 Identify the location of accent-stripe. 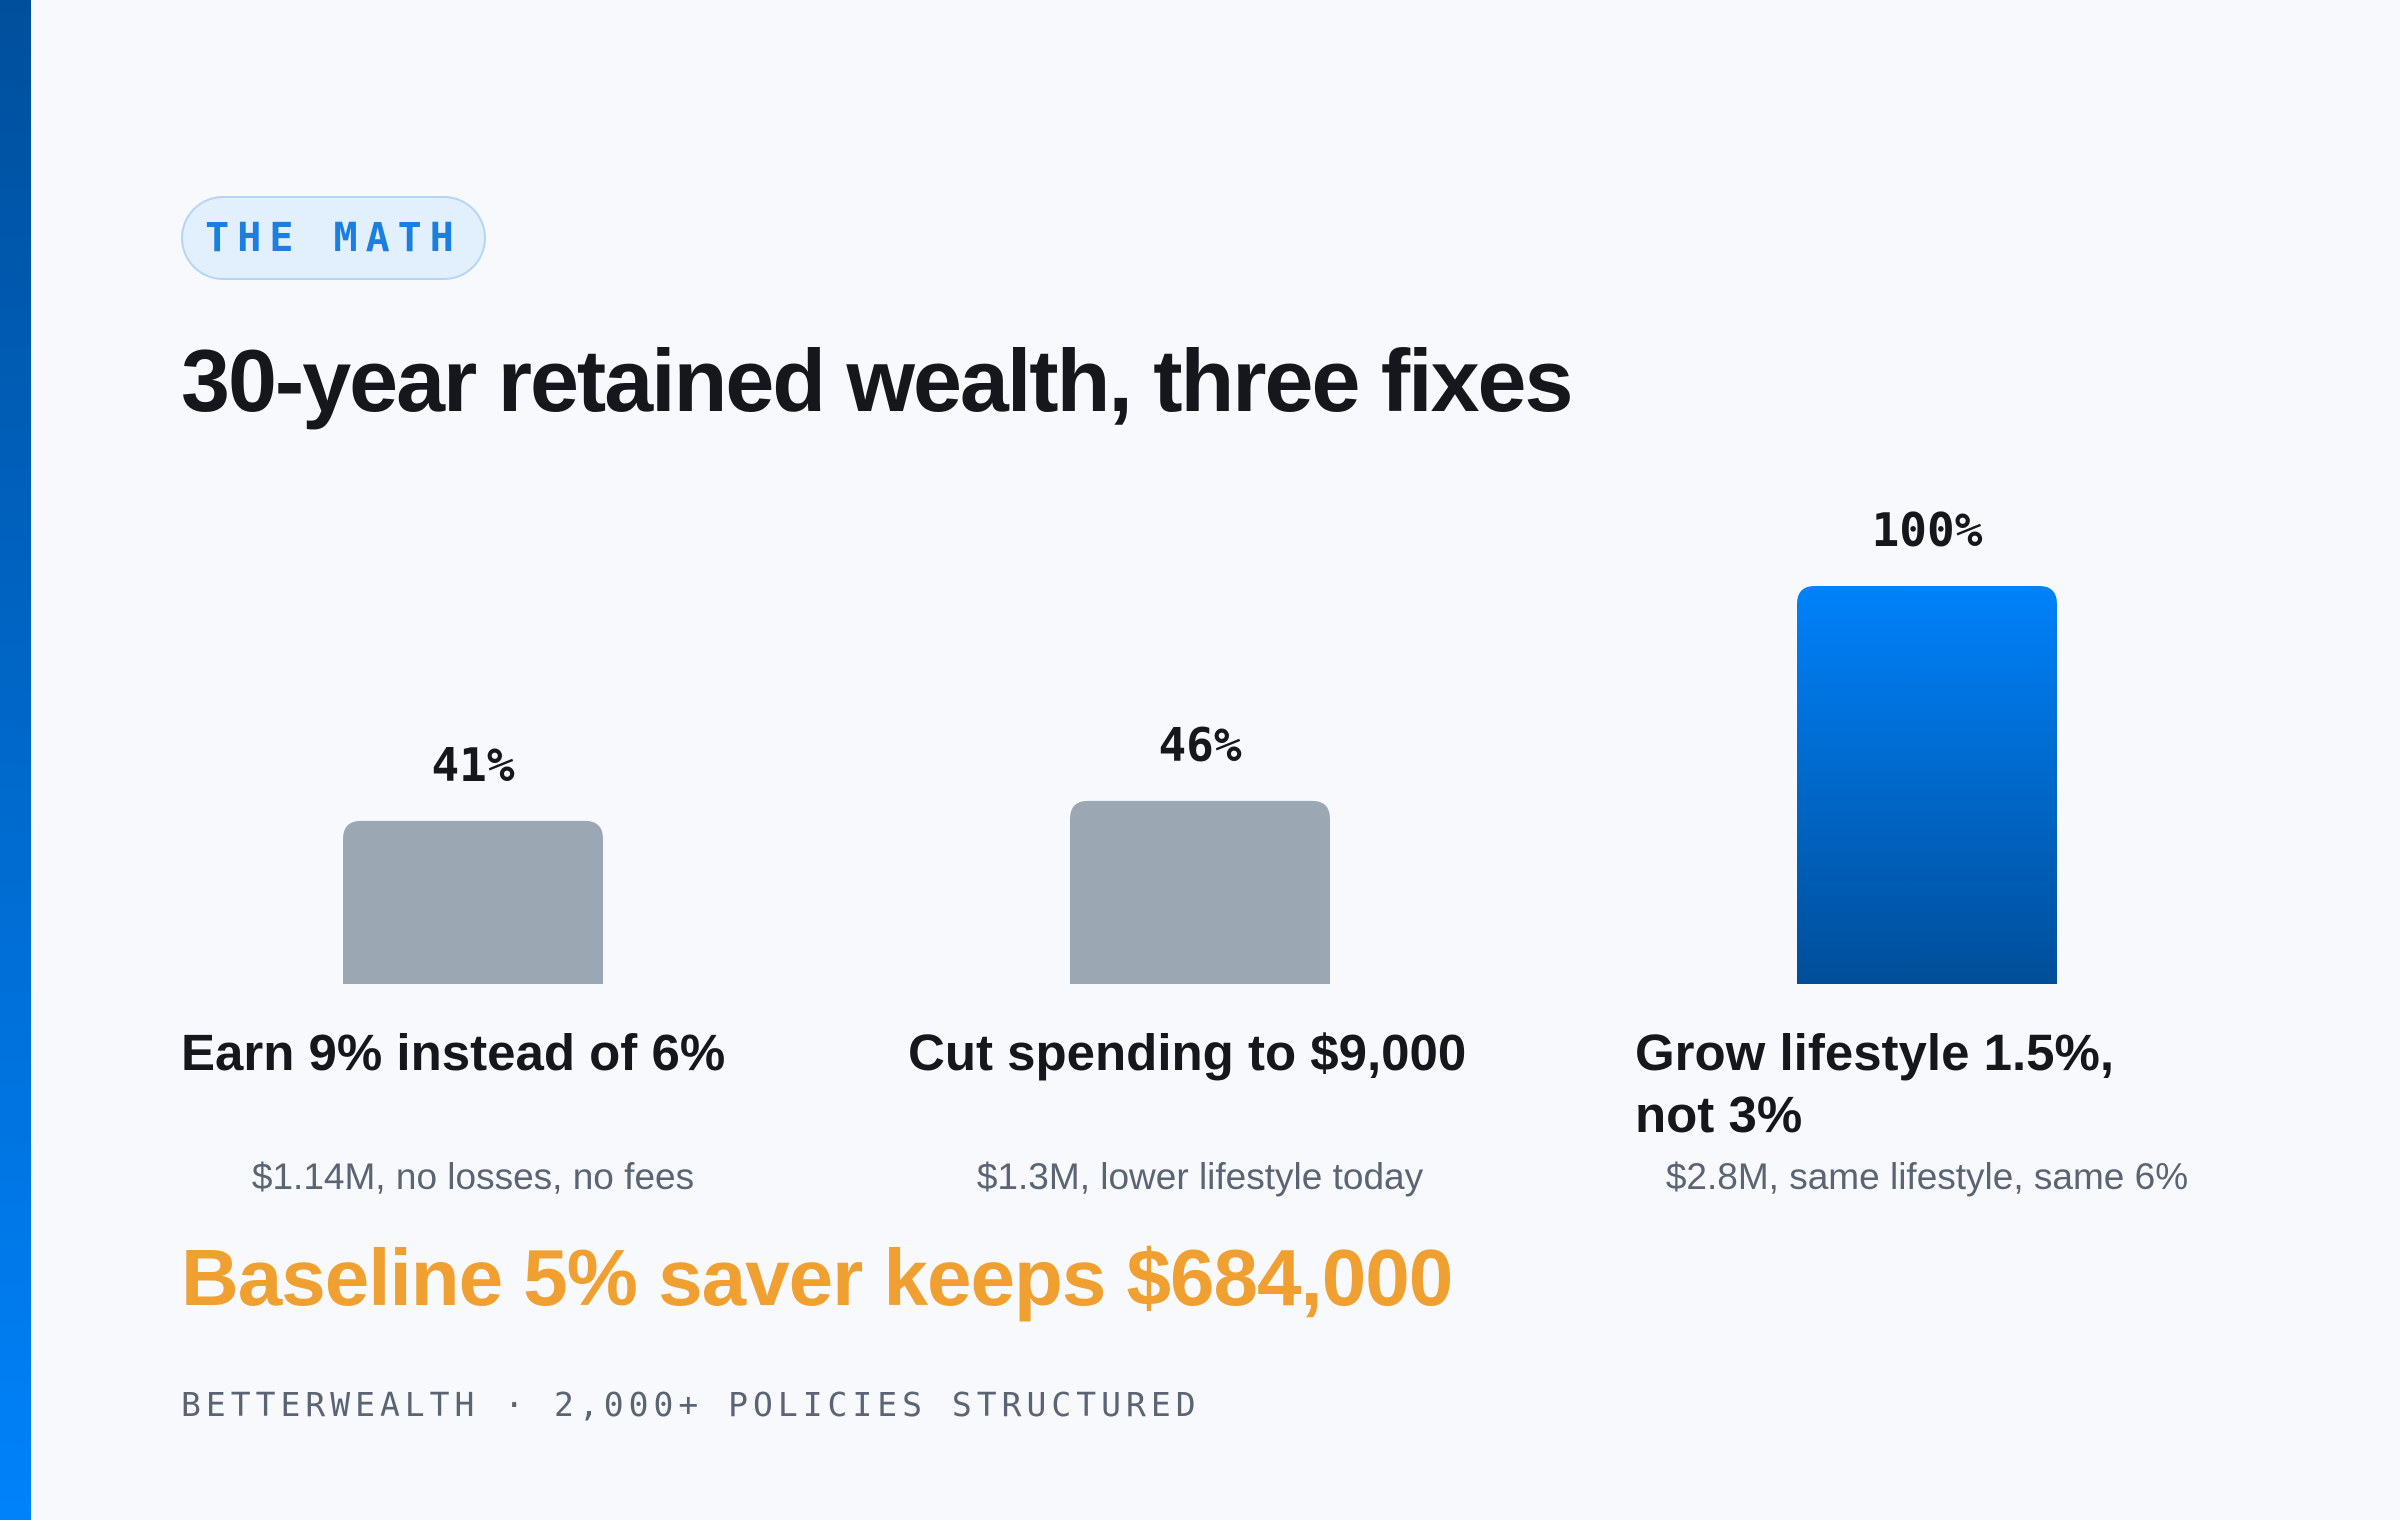
(15, 760).